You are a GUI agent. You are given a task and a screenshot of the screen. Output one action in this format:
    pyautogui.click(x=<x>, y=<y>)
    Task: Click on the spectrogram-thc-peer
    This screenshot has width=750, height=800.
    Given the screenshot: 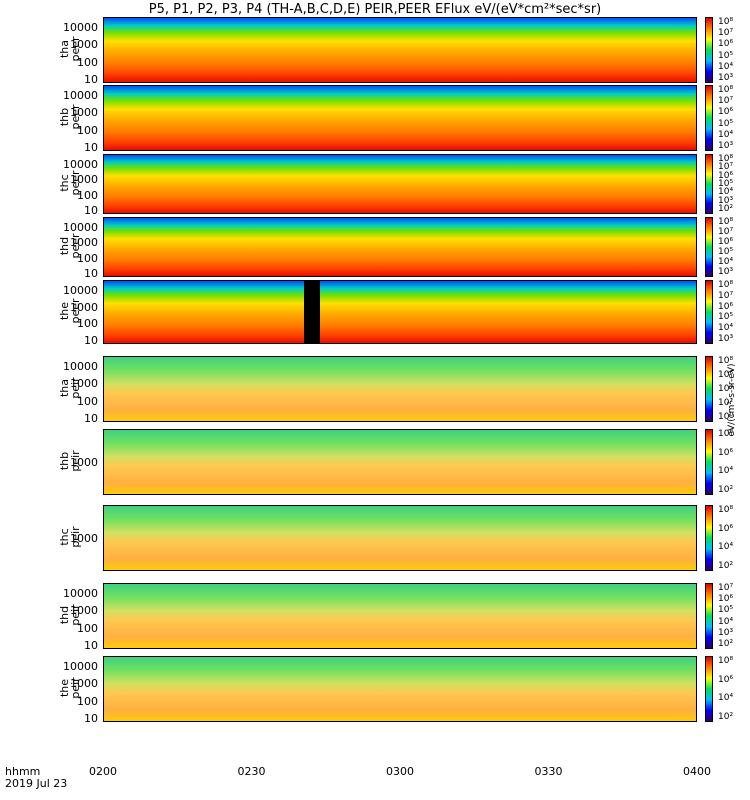 What is the action you would take?
    pyautogui.click(x=400, y=184)
    